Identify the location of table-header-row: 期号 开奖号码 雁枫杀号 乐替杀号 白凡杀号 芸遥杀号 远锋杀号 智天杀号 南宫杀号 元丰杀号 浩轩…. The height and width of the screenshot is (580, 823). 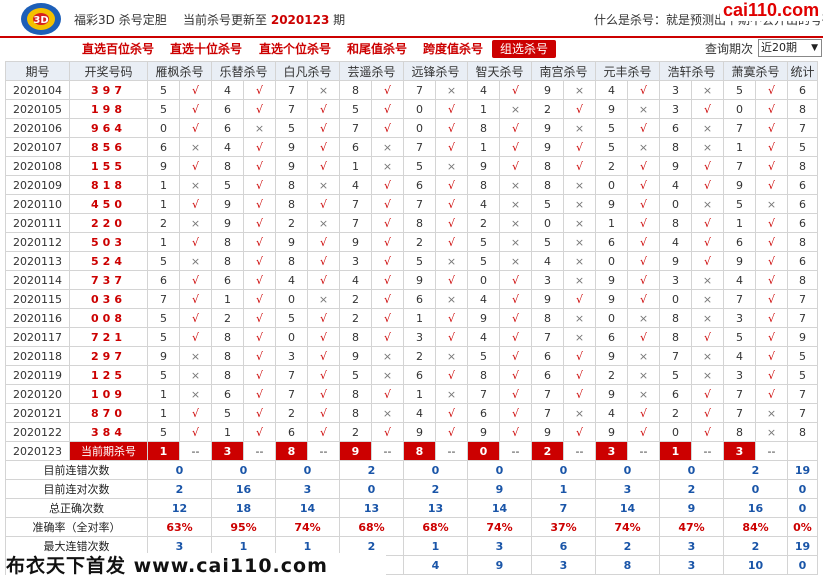
(411, 71).